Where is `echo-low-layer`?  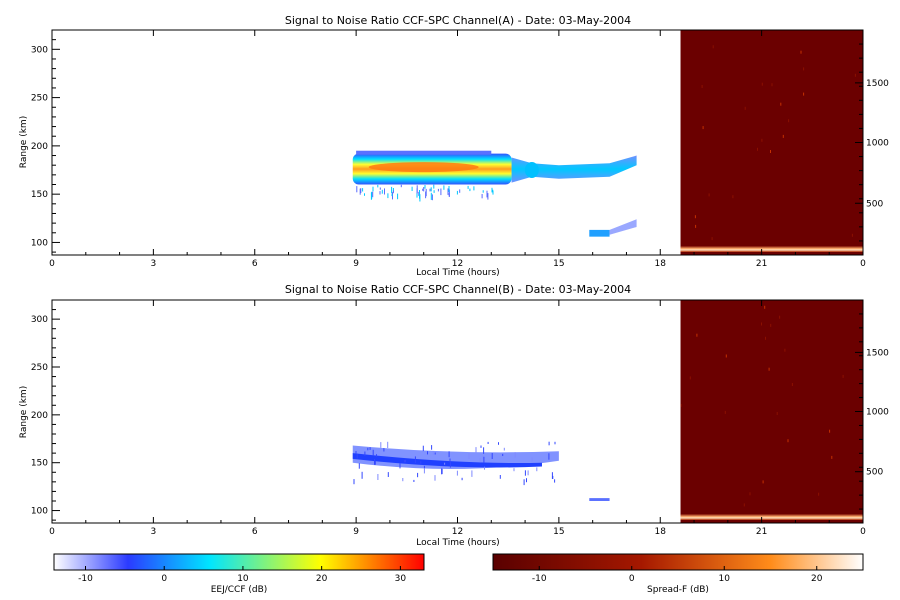 echo-low-layer is located at coordinates (599, 233).